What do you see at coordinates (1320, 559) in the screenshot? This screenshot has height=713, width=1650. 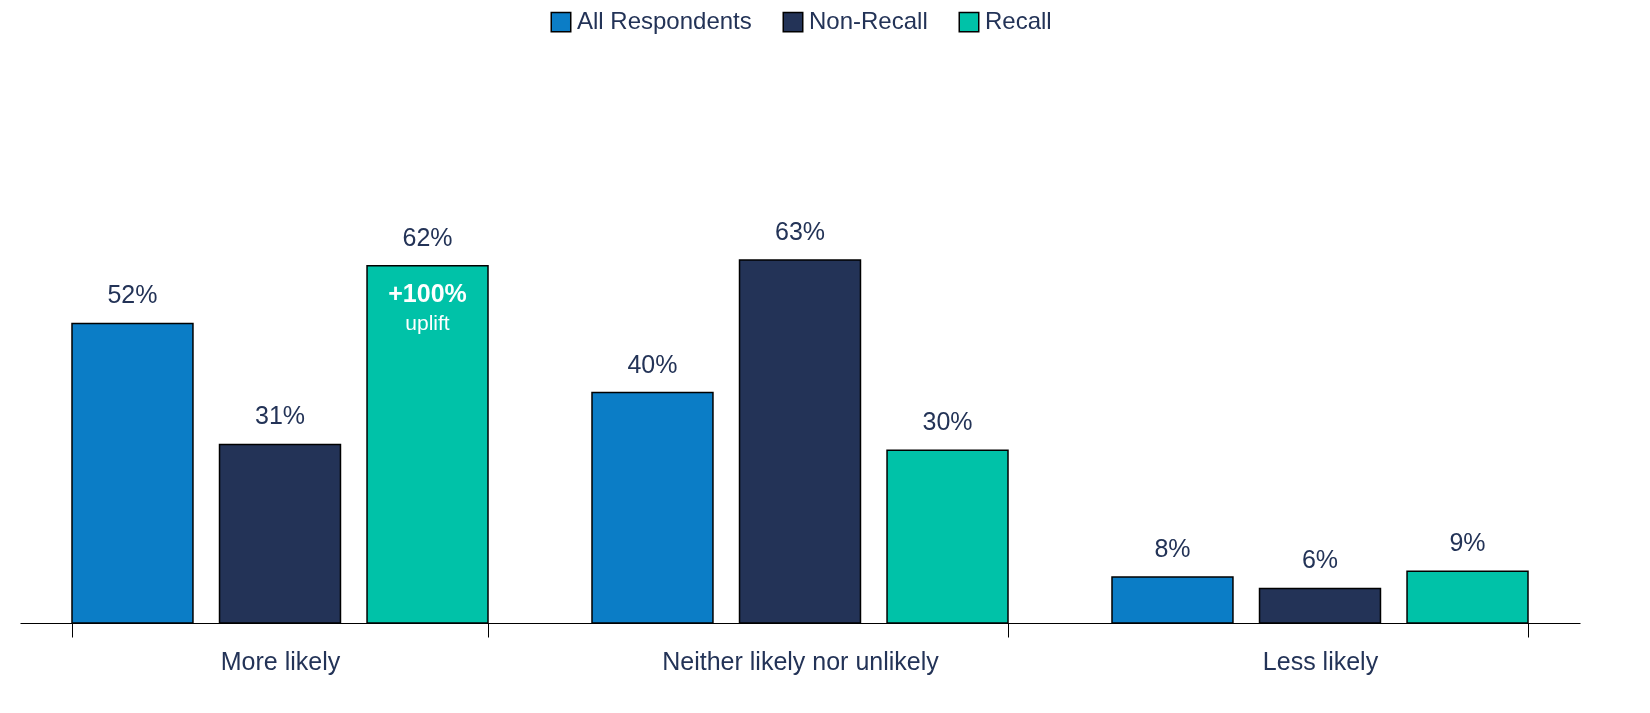 I see `data-label: 6%` at bounding box center [1320, 559].